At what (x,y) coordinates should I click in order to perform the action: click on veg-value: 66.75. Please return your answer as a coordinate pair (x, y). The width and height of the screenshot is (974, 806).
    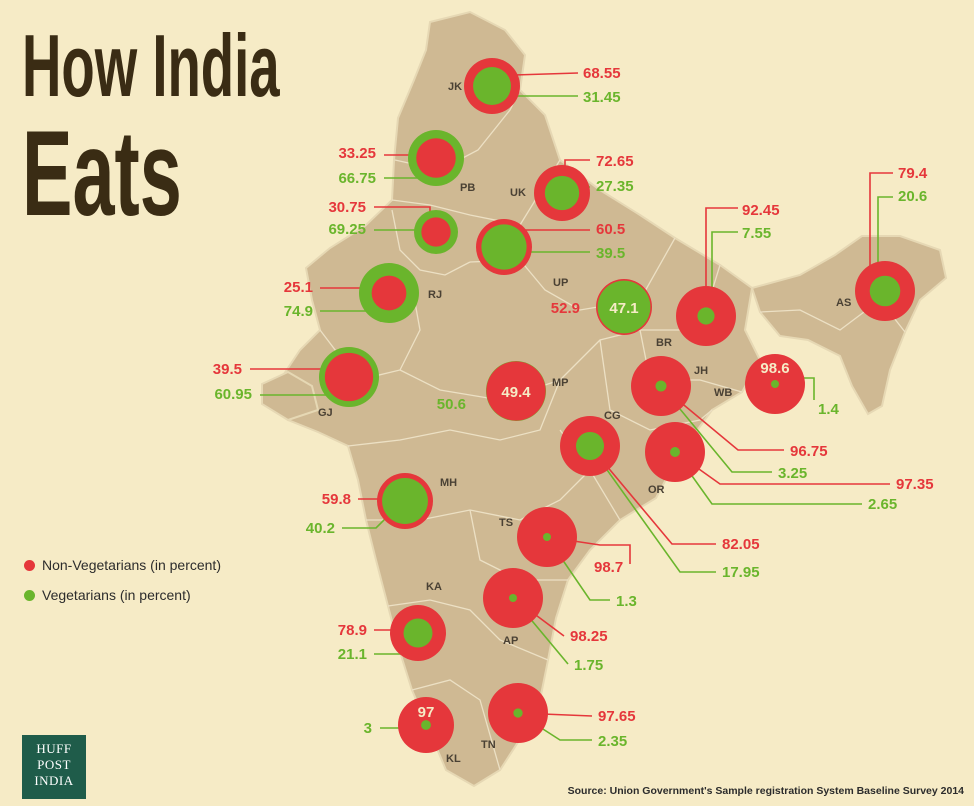
    Looking at the image, I should click on (357, 178).